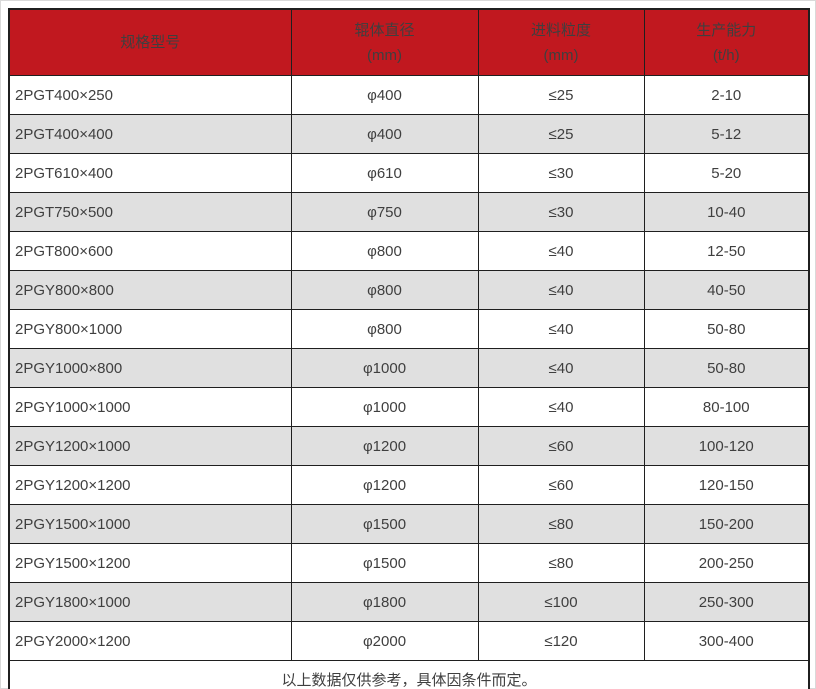 The height and width of the screenshot is (689, 816). Describe the element at coordinates (726, 212) in the screenshot. I see `table-cell: 10-40` at that location.